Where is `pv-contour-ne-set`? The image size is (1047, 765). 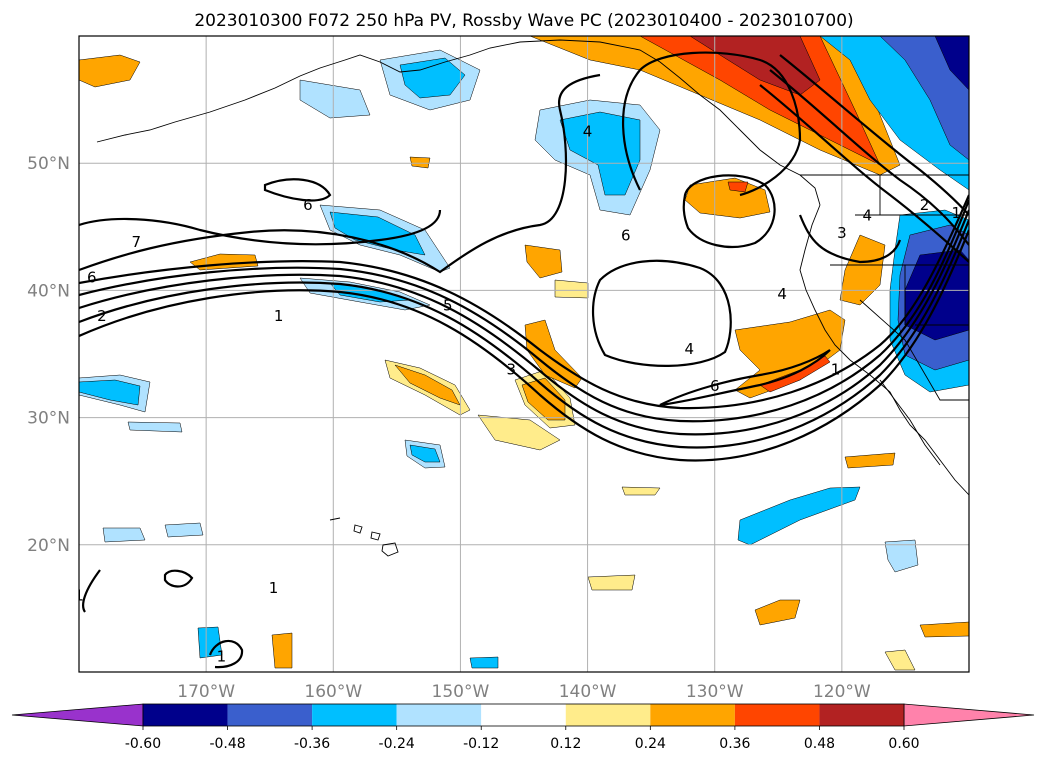
pv-contour-ne-set is located at coordinates (864, 158).